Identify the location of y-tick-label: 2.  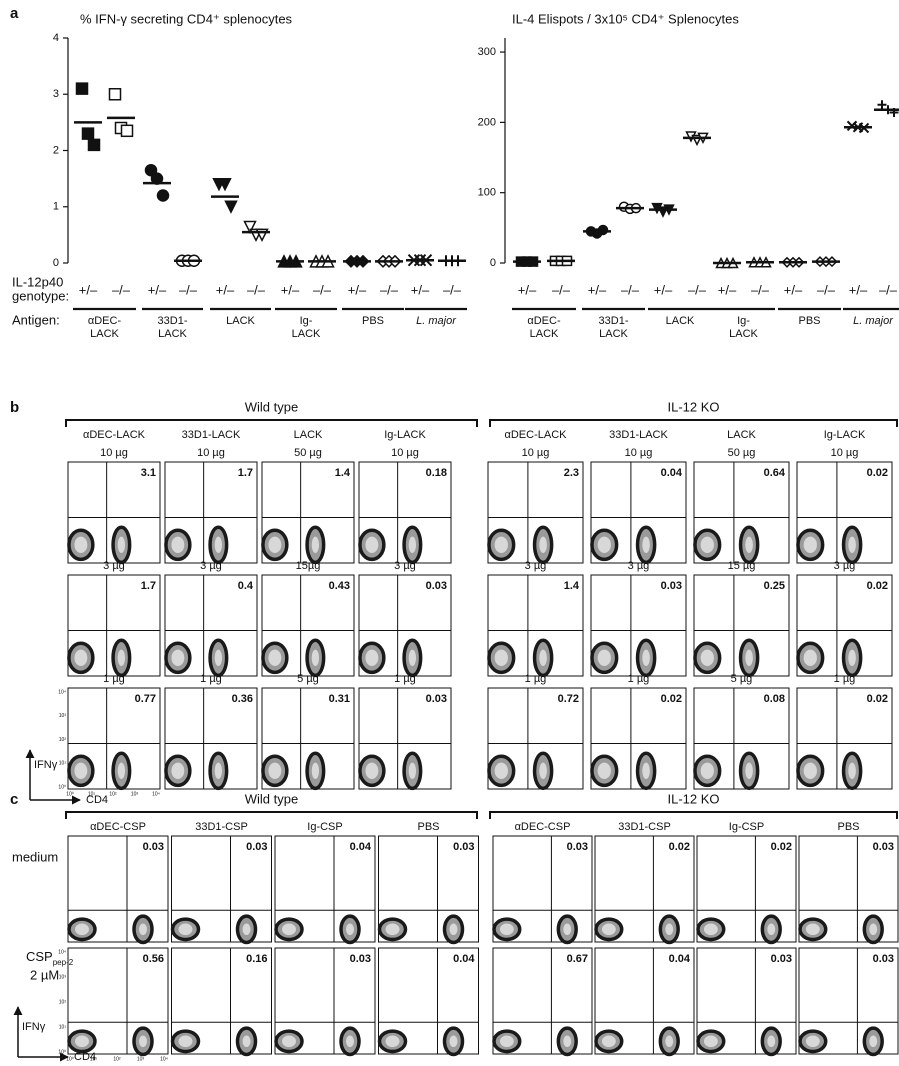
(56, 150).